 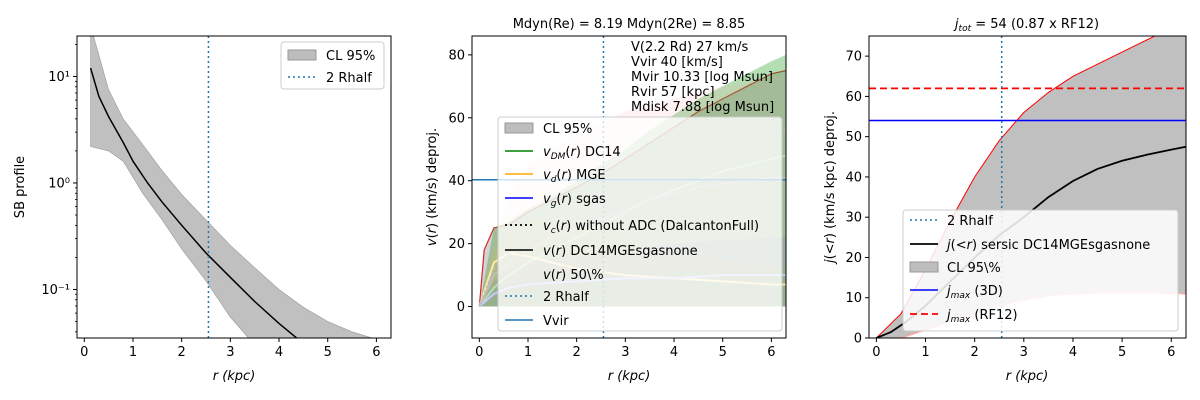 What do you see at coordinates (556, 321) in the screenshot?
I see `legend-label-vvir: Vvir` at bounding box center [556, 321].